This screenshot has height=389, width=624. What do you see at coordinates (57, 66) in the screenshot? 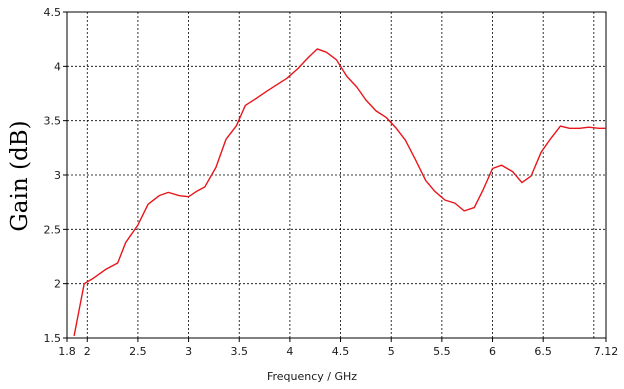
I see `y-tick-label: 4` at bounding box center [57, 66].